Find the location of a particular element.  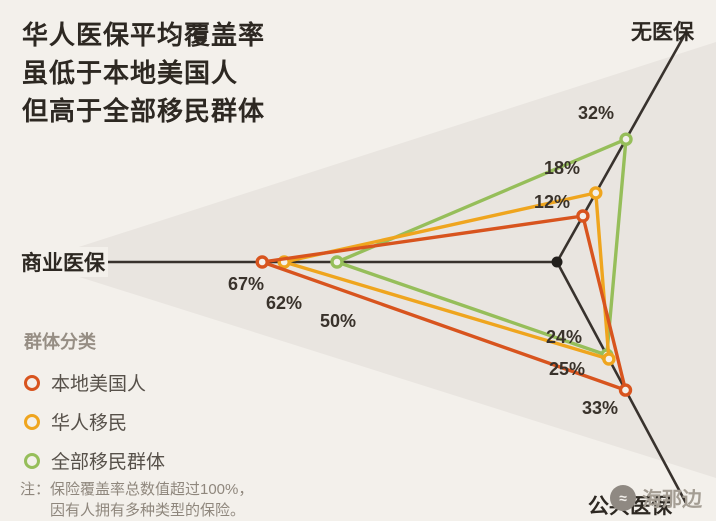

footnote: 注：保险覆盖率总数值超过100%， 因有人拥有多种类型的保险。 is located at coordinates (136, 500).